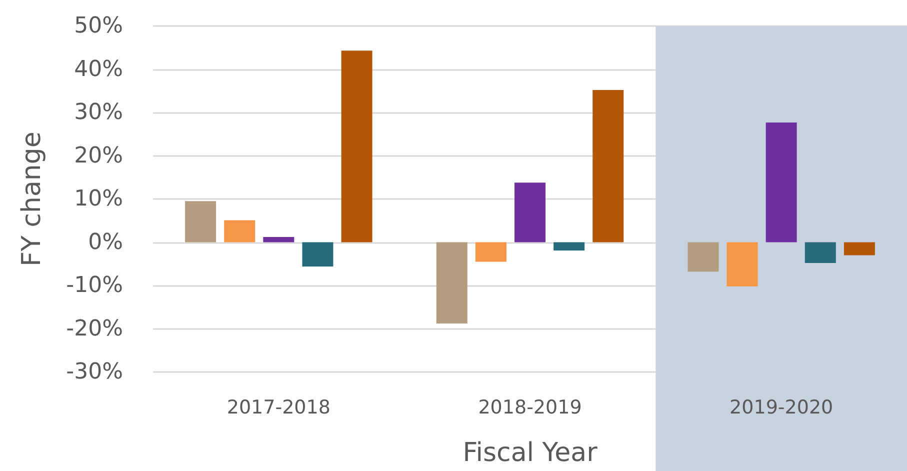 The image size is (907, 471). What do you see at coordinates (105, 242) in the screenshot?
I see `y-tick-label: 0%` at bounding box center [105, 242].